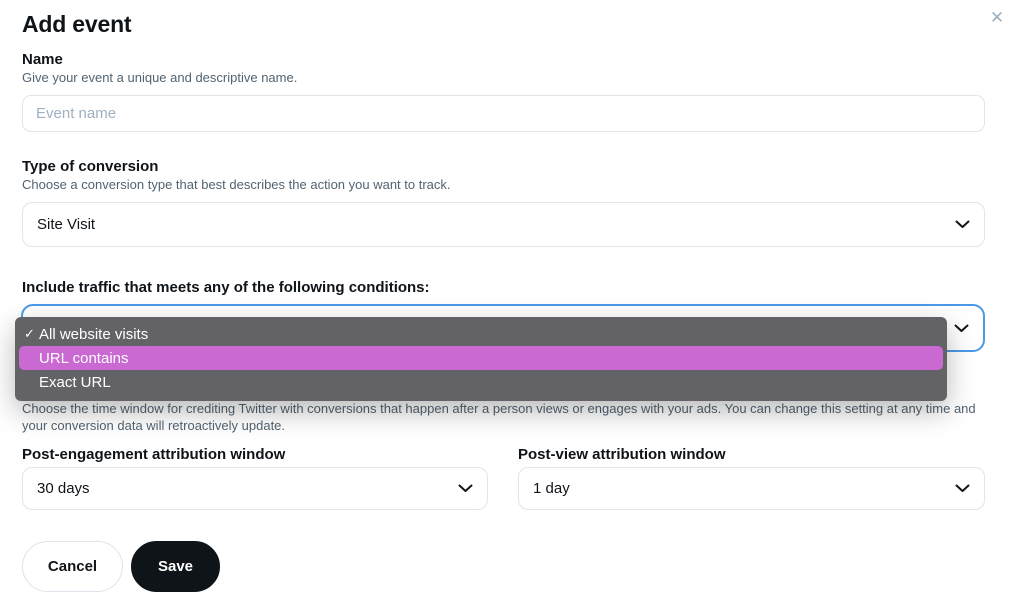  What do you see at coordinates (503, 113) in the screenshot?
I see `event-name-input` at bounding box center [503, 113].